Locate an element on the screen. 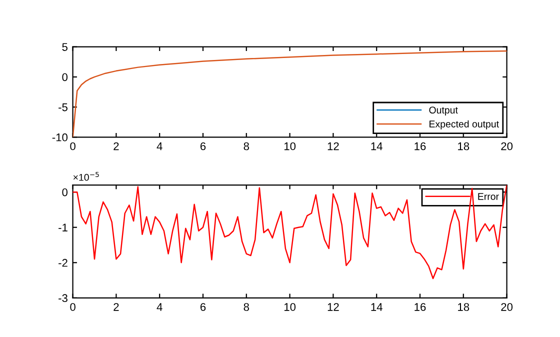 This screenshot has width=560, height=337. y-tick-label: -5 is located at coordinates (63, 107).